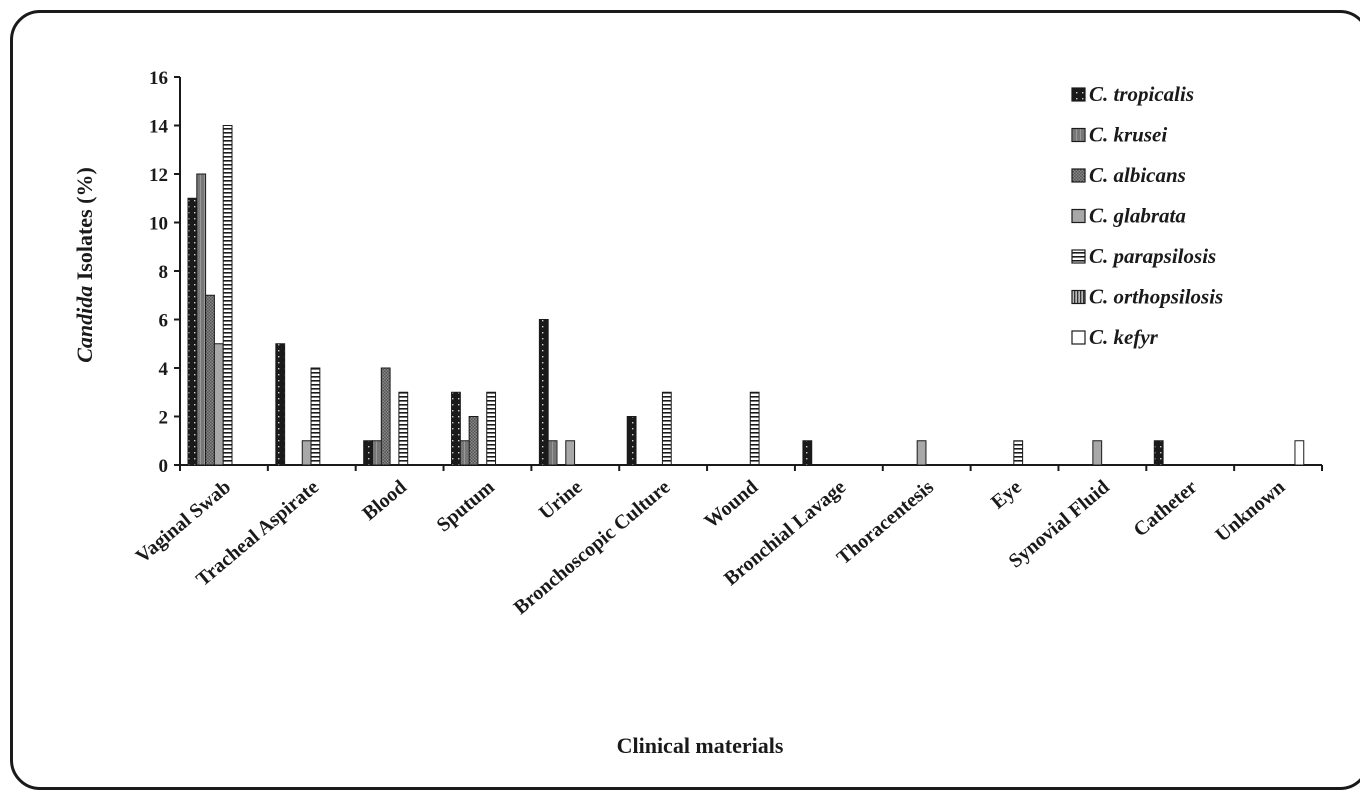 The height and width of the screenshot is (790, 1360). Describe the element at coordinates (1128, 135) in the screenshot. I see `legend-label: C. krusei` at that location.